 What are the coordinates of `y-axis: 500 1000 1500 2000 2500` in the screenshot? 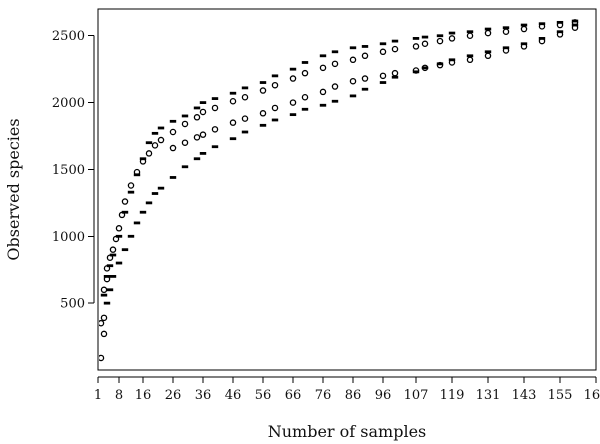 It's located at (73, 170).